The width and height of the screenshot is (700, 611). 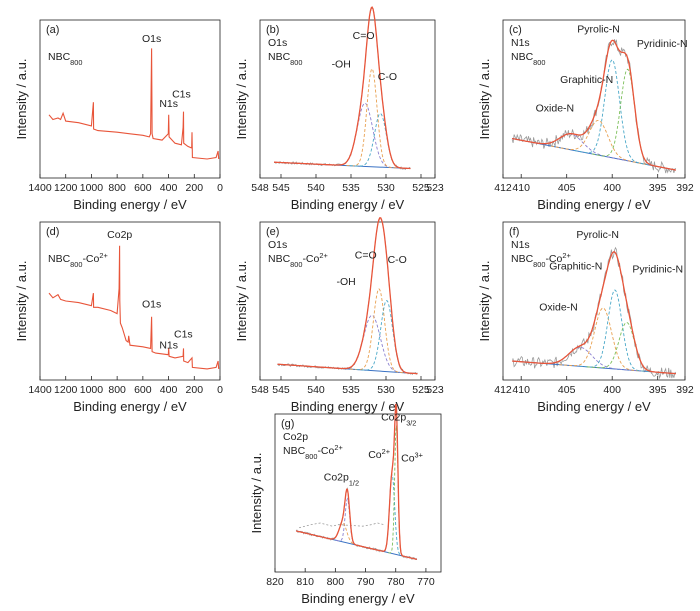 I want to click on x-tick-label: 810, so click(x=305, y=582).